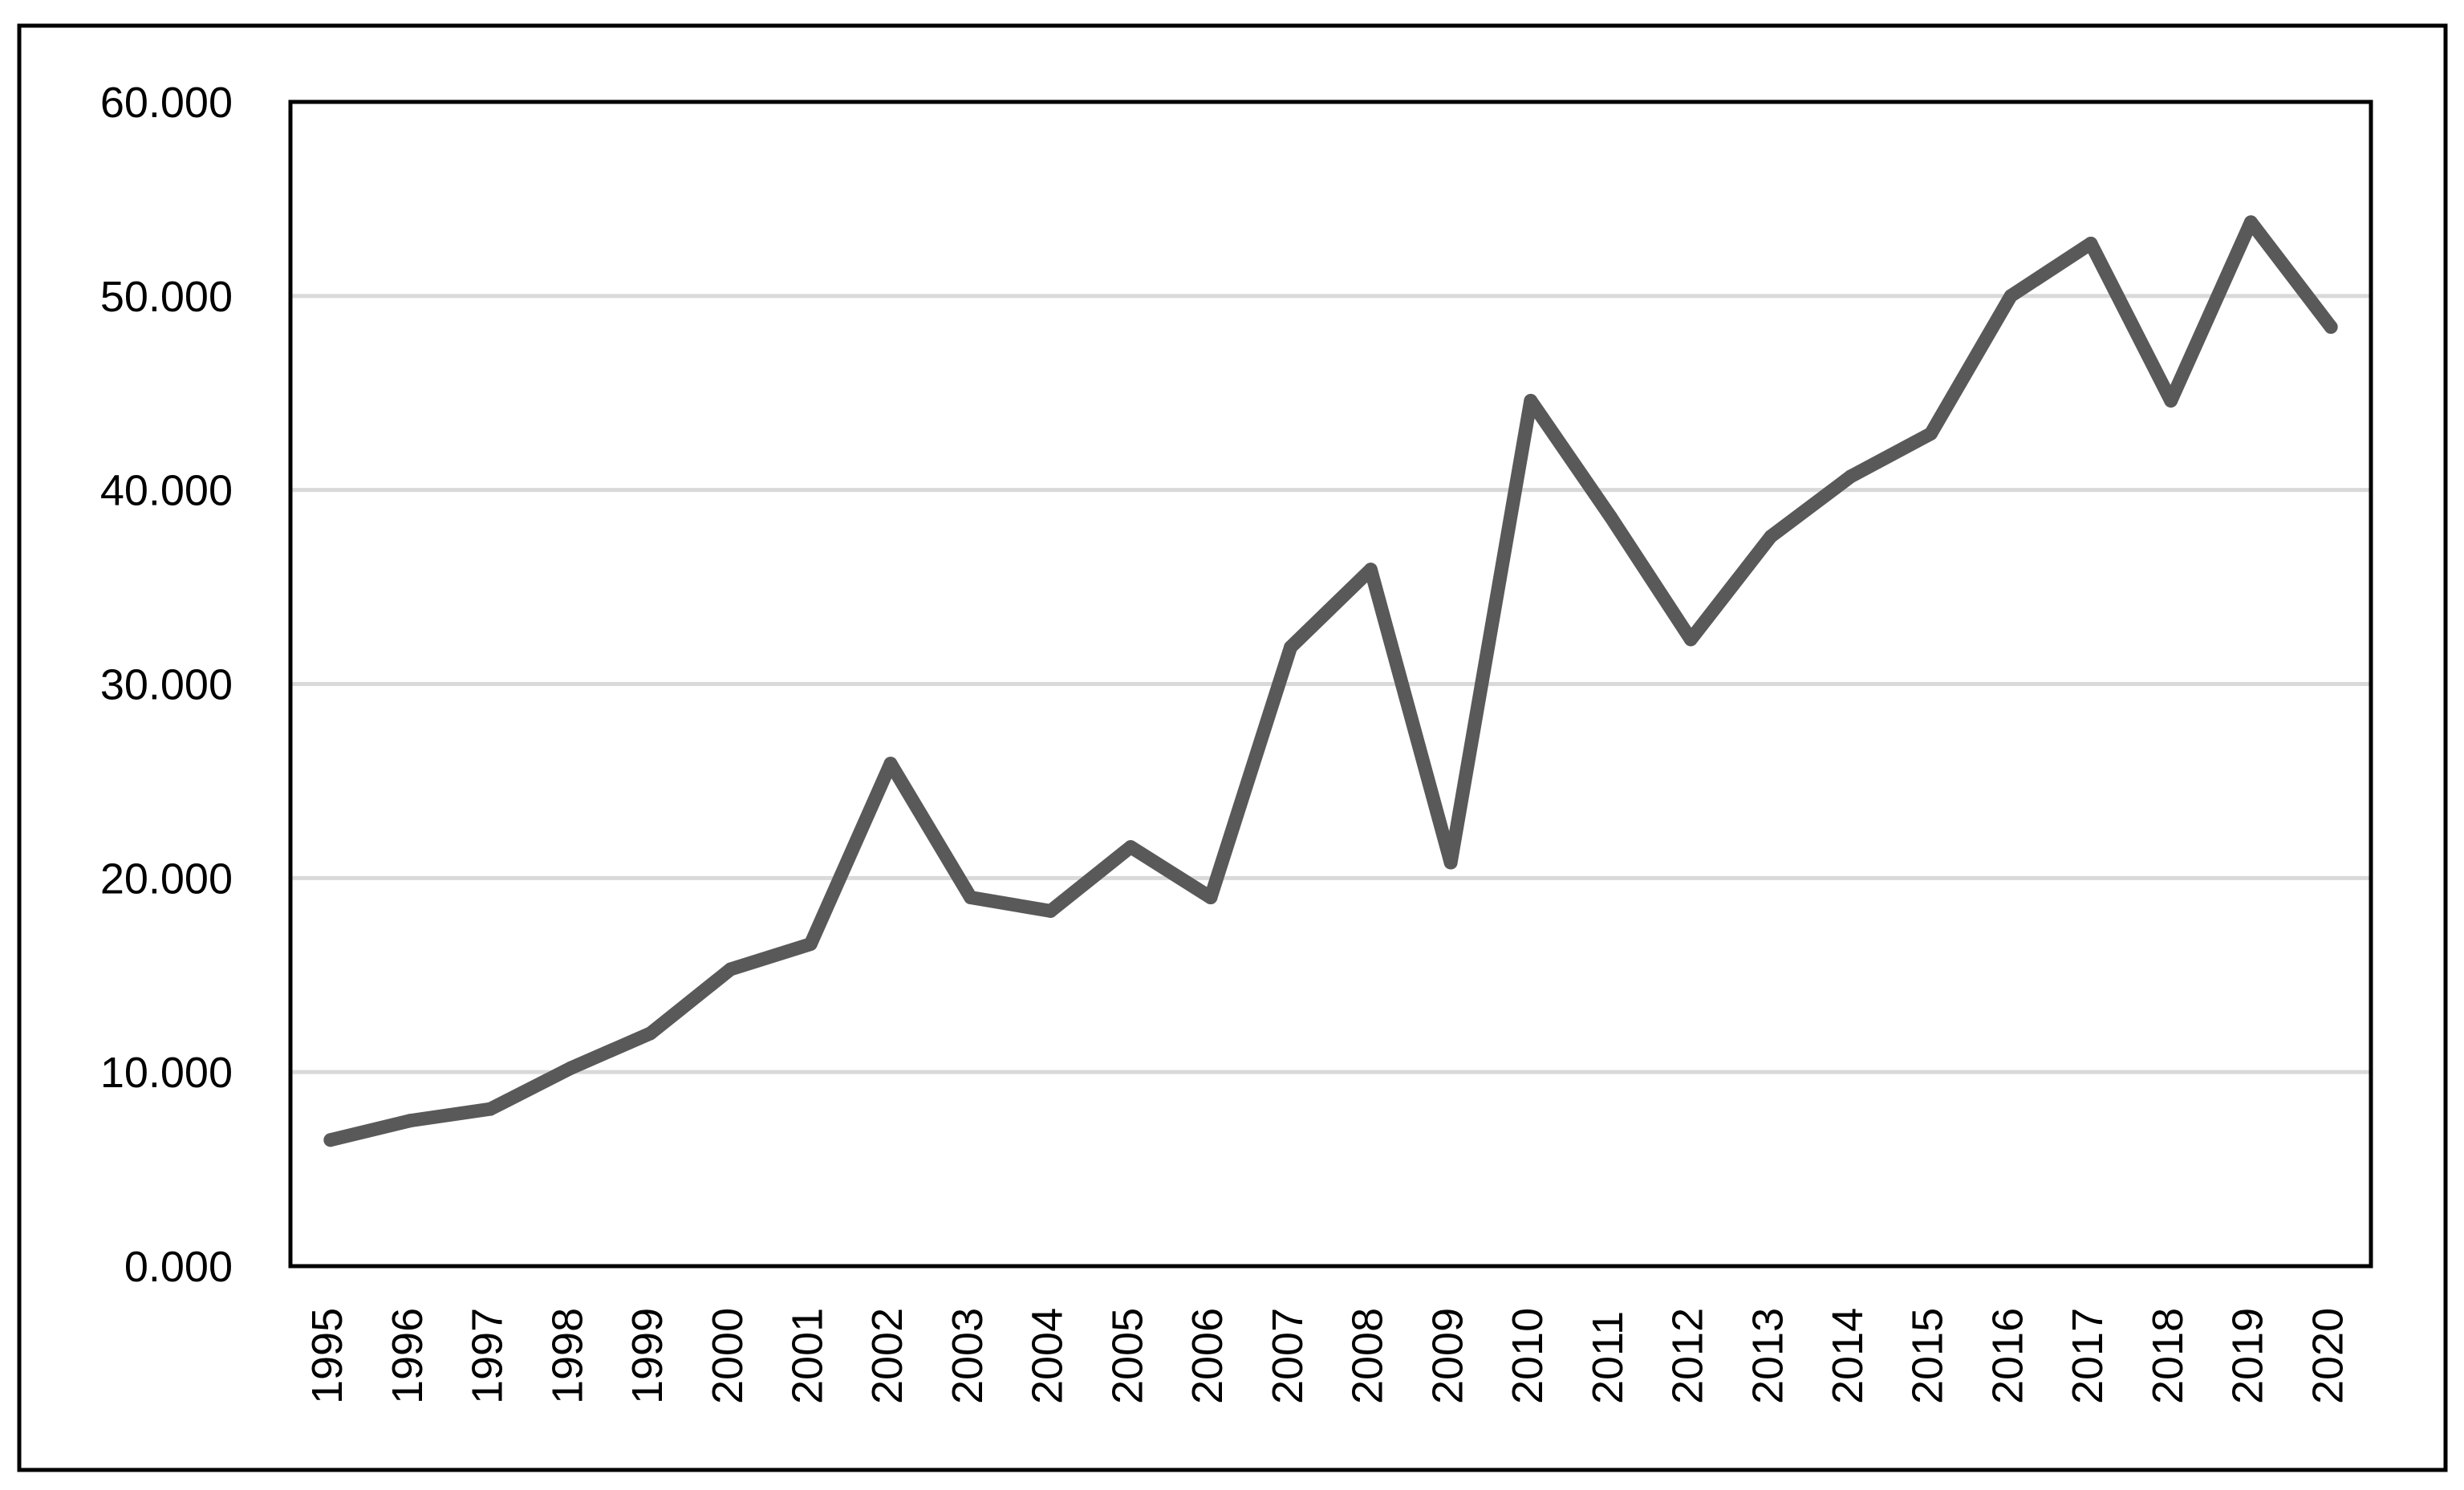 Image resolution: width=2464 pixels, height=1490 pixels. What do you see at coordinates (1368, 1356) in the screenshot?
I see `x-tick-label: 2008` at bounding box center [1368, 1356].